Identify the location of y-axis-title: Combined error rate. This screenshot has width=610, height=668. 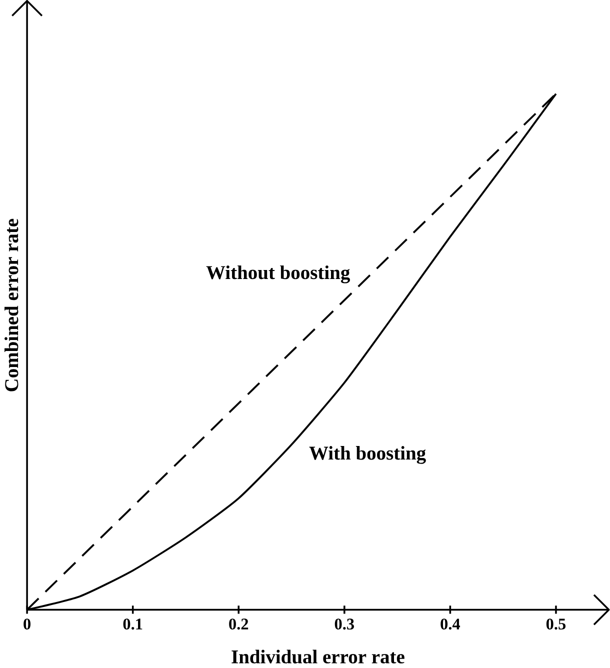
(11, 305).